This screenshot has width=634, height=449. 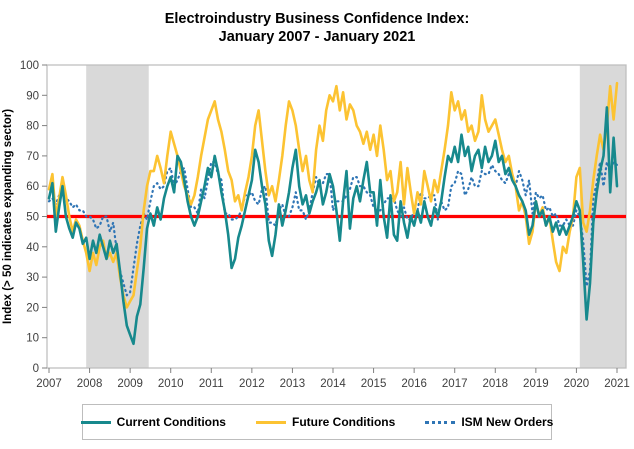 I want to click on y-tick-label-70: 70, so click(x=32, y=157).